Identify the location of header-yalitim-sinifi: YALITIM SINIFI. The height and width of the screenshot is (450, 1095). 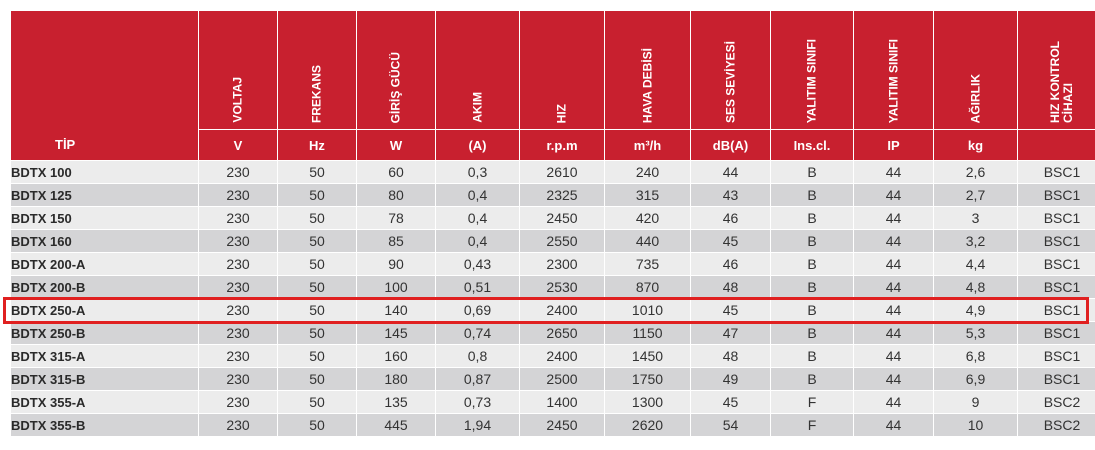
(812, 70).